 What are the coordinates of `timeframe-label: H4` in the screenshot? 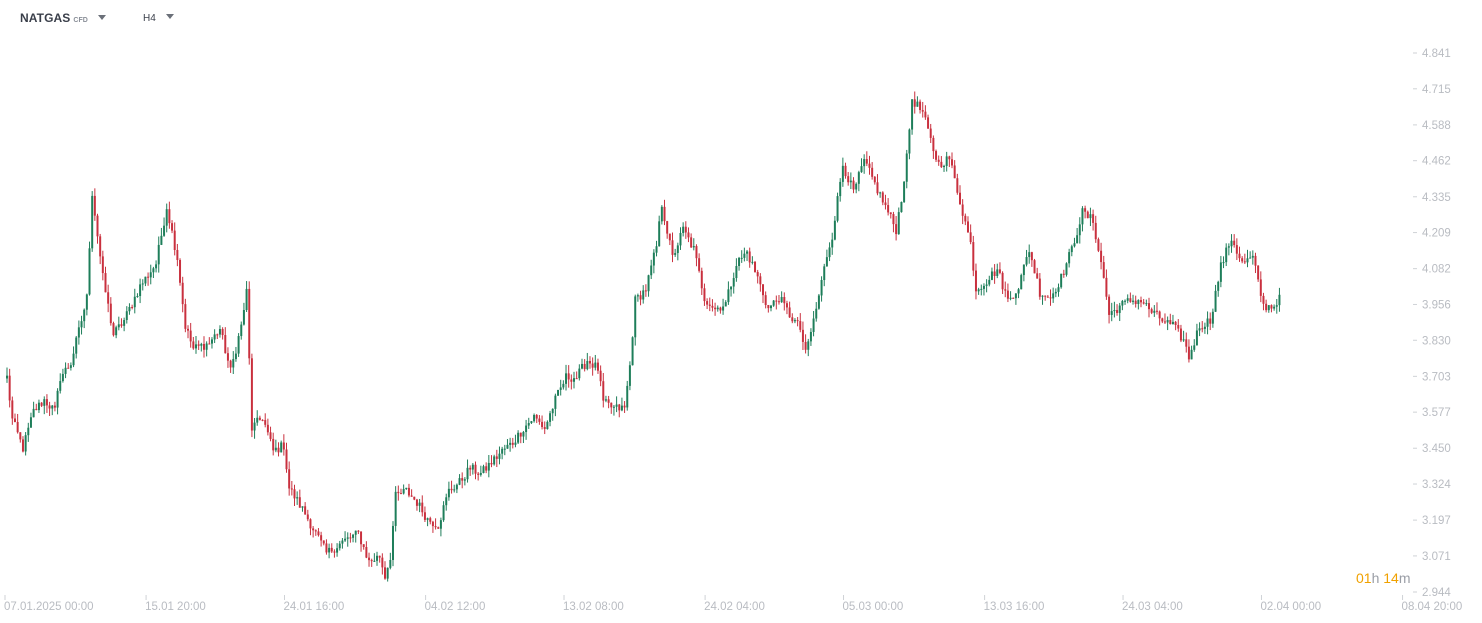 It's located at (149, 18).